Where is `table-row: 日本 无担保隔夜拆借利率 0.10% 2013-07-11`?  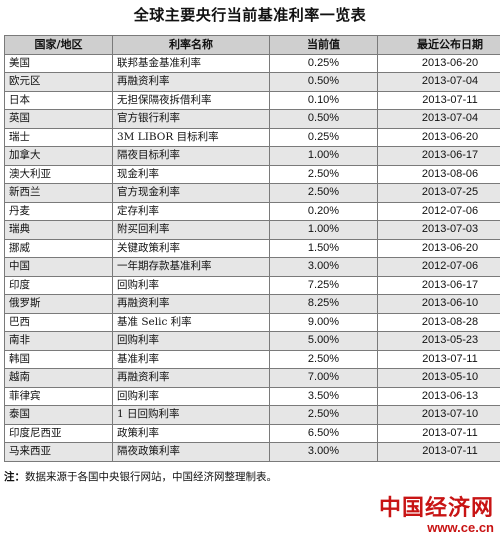 table-row: 日本 无担保隔夜拆借利率 0.10% 2013-07-11 is located at coordinates (252, 100).